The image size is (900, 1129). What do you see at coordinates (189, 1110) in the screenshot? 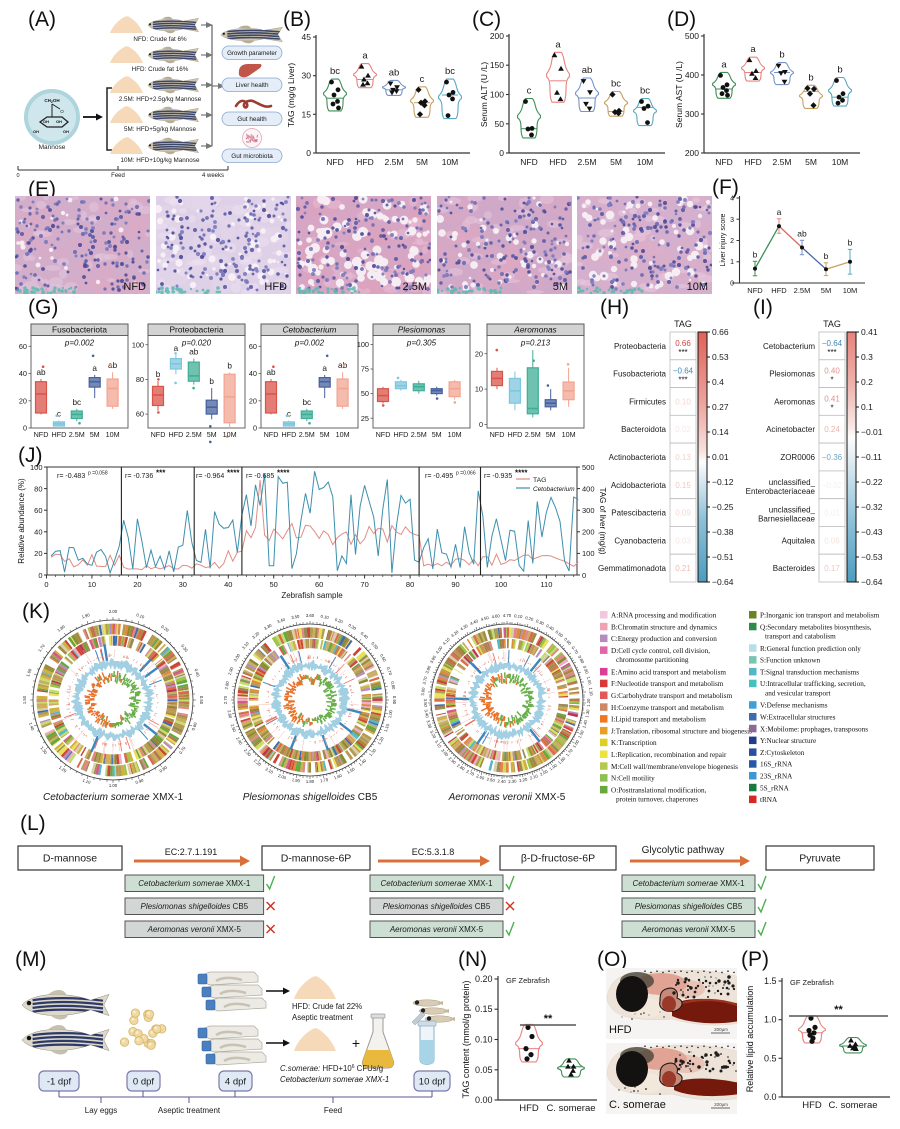
I see `svg-text: Aseptic treatment` at bounding box center [189, 1110].